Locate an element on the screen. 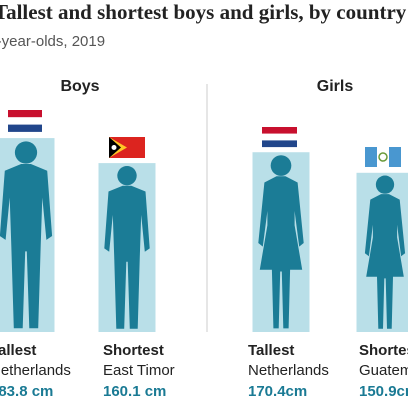  value-label: 170.4cm is located at coordinates (277, 391).